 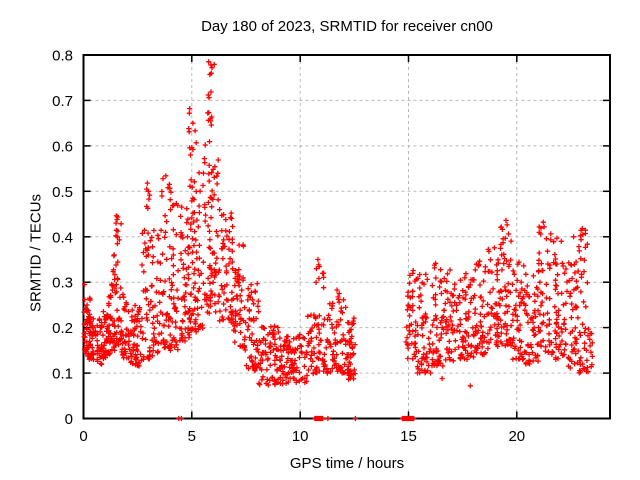 I want to click on y-tick-label: 0.8, so click(x=62, y=56).